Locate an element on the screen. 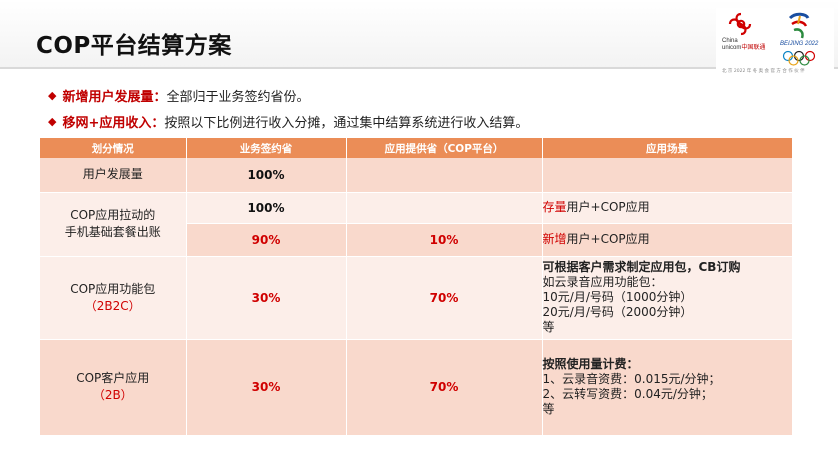  category-subtitle: （2B） is located at coordinates (112, 395).